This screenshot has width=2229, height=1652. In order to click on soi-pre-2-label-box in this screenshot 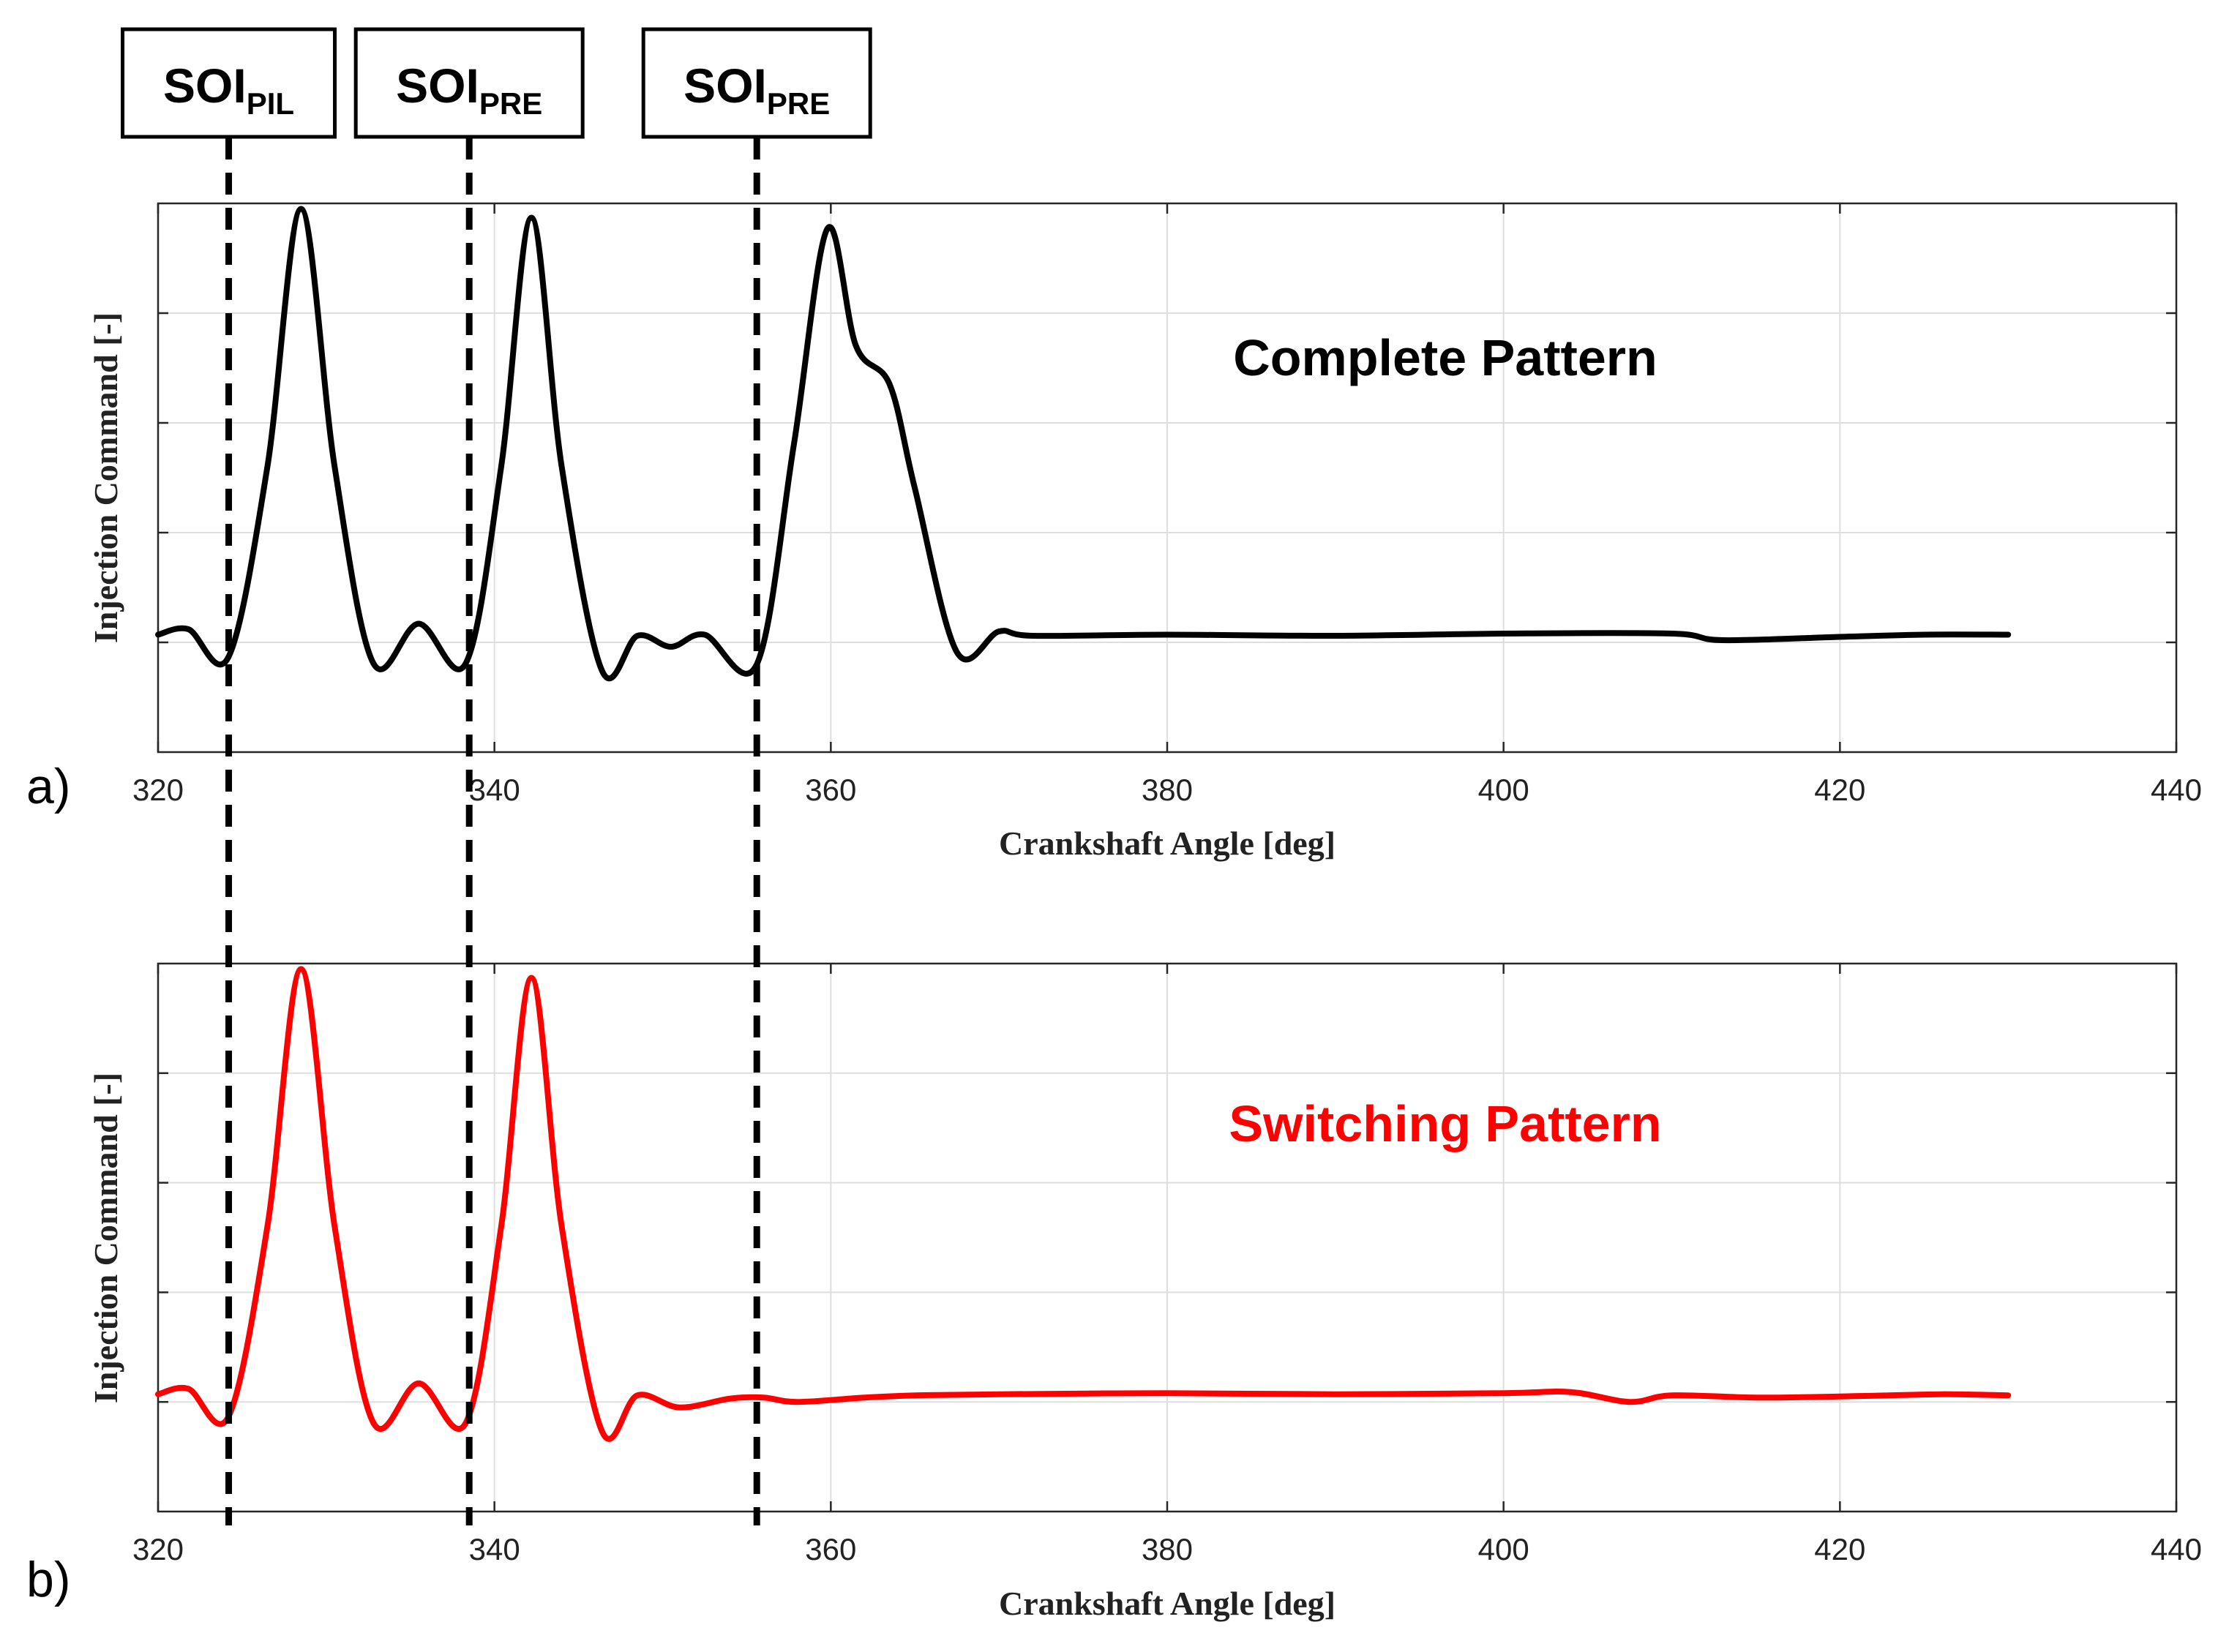, I will do `click(756, 83)`.